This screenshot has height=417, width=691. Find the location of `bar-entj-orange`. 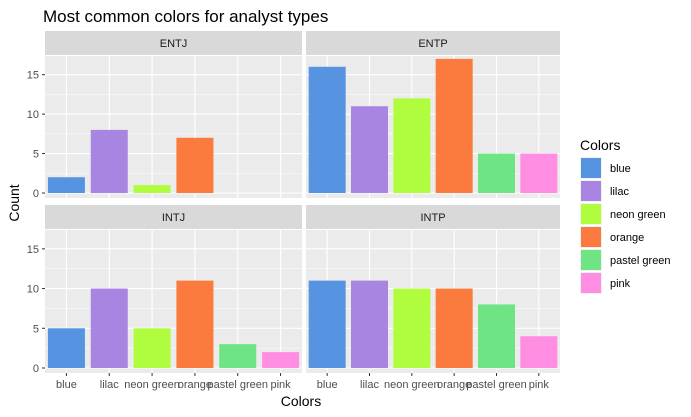

bar-entj-orange is located at coordinates (195, 165).